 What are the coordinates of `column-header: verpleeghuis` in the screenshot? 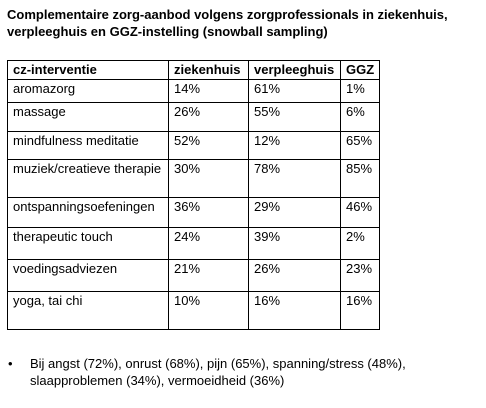 It's located at (294, 70).